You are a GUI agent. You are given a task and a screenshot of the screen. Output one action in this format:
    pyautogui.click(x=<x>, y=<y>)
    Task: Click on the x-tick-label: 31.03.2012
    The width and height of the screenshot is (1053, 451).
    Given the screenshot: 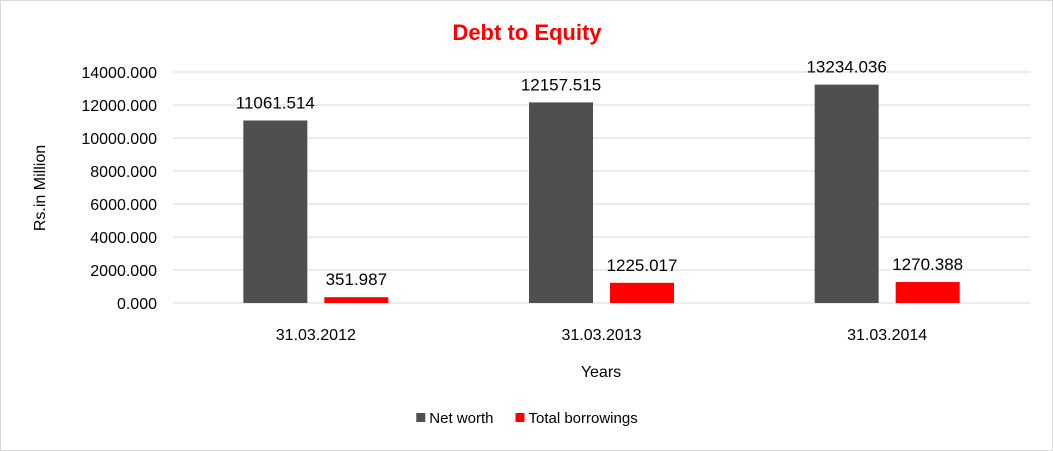 What is the action you would take?
    pyautogui.click(x=316, y=335)
    